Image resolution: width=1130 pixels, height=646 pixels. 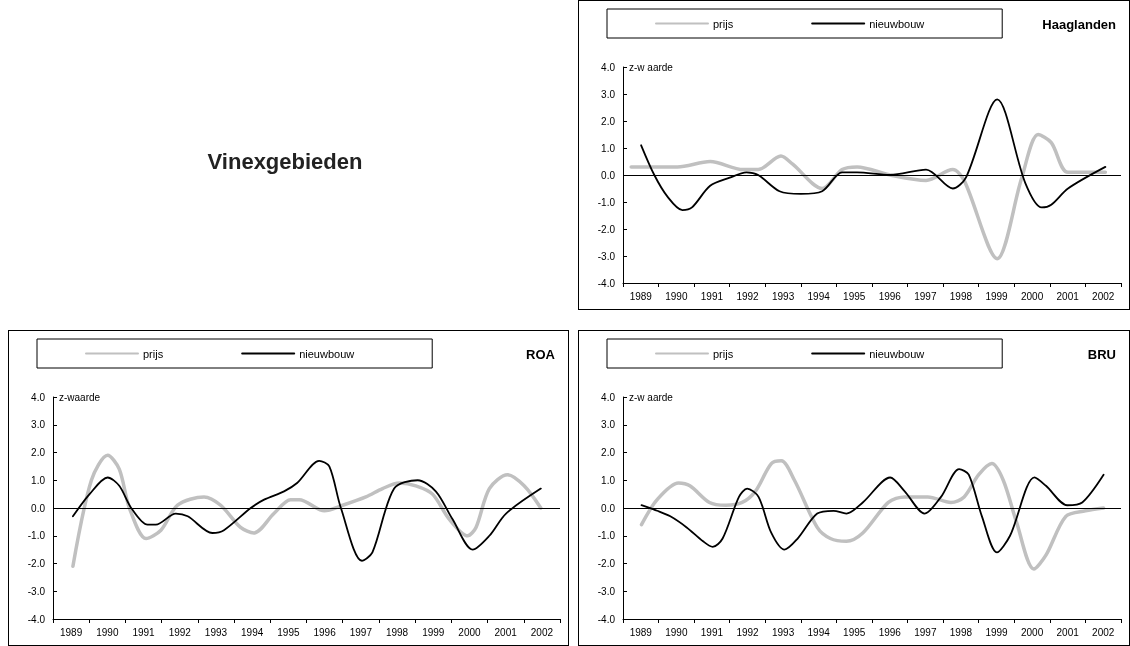 What do you see at coordinates (1102, 354) in the screenshot?
I see `chart-title: BRU` at bounding box center [1102, 354].